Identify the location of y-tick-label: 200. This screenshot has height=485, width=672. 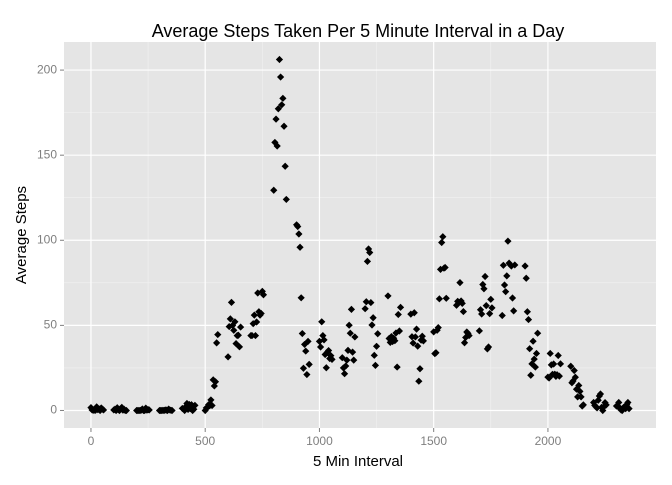
(47, 69).